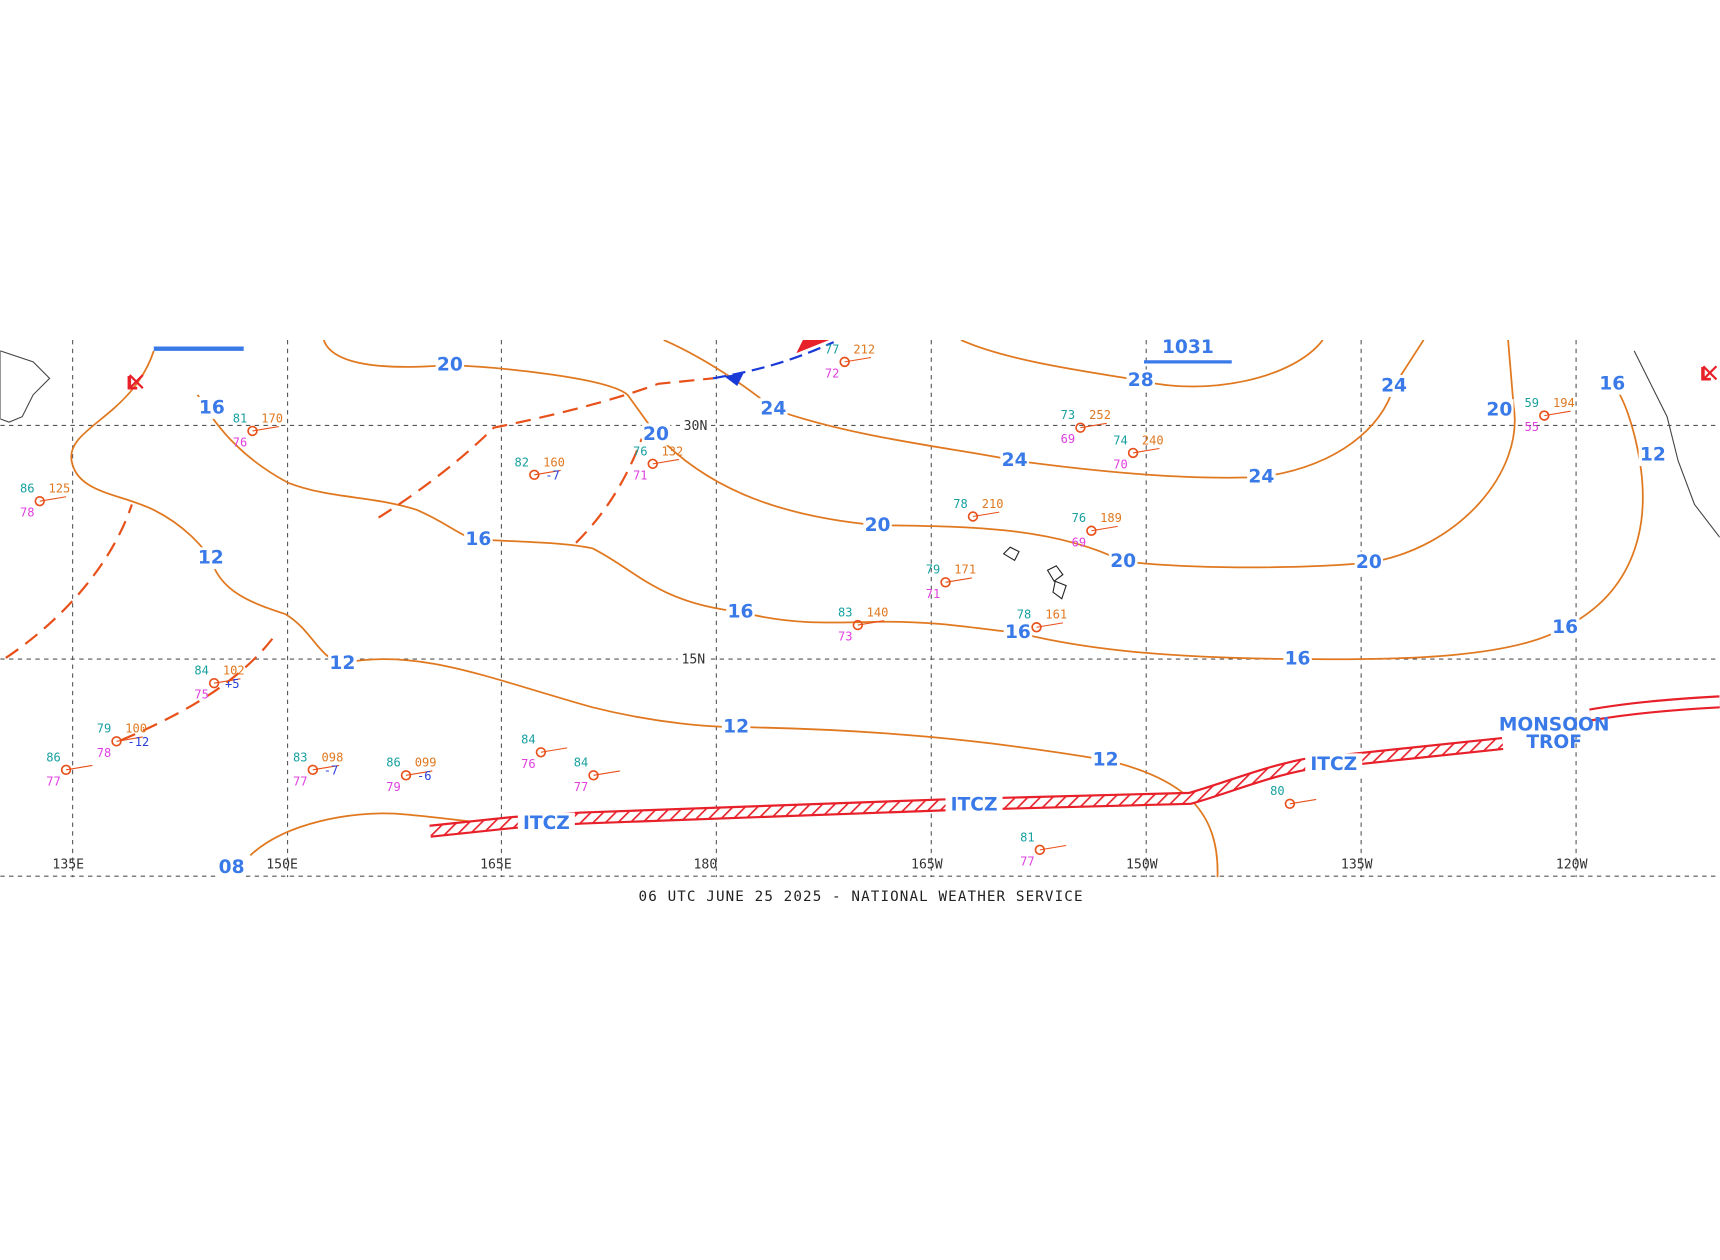 This screenshot has width=1720, height=1260. What do you see at coordinates (993, 504) in the screenshot?
I see `station-pressure: 210` at bounding box center [993, 504].